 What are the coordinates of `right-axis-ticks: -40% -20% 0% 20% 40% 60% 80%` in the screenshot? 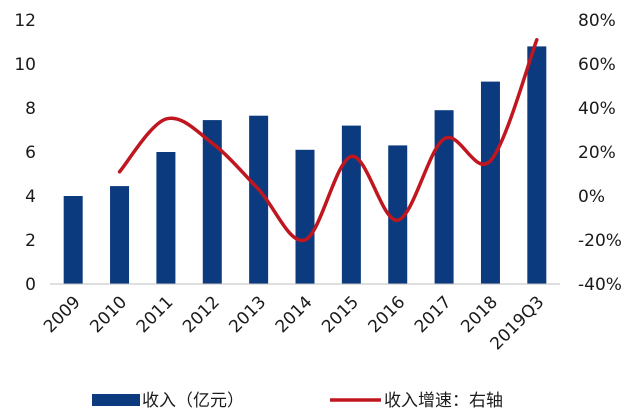 It's located at (600, 153).